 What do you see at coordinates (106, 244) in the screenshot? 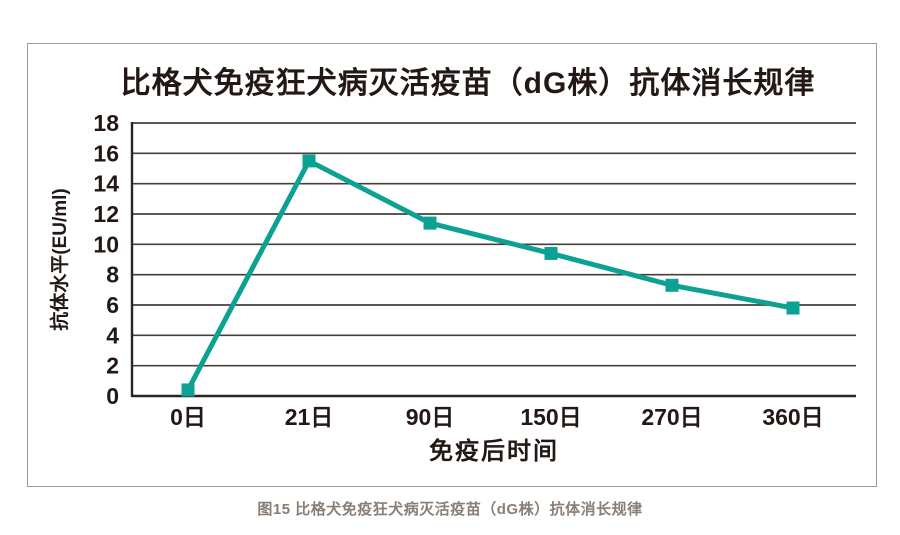
I see `y-tick-label: 10` at bounding box center [106, 244].